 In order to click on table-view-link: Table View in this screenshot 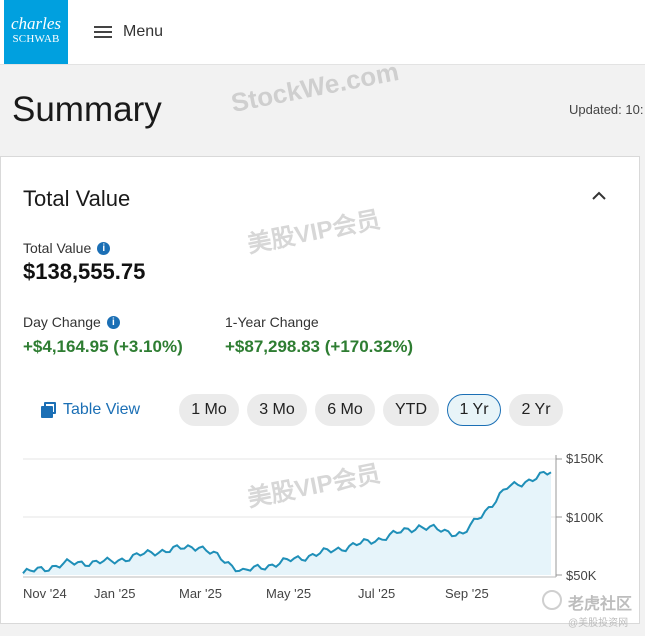, I will do `click(90, 410)`.